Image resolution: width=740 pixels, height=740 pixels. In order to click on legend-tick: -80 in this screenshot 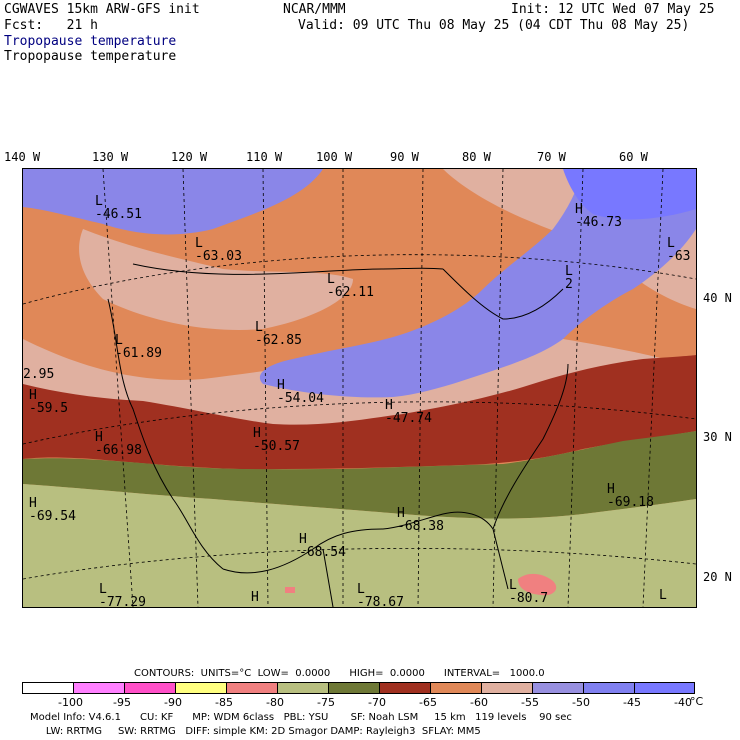, I will do `click(275, 702)`.